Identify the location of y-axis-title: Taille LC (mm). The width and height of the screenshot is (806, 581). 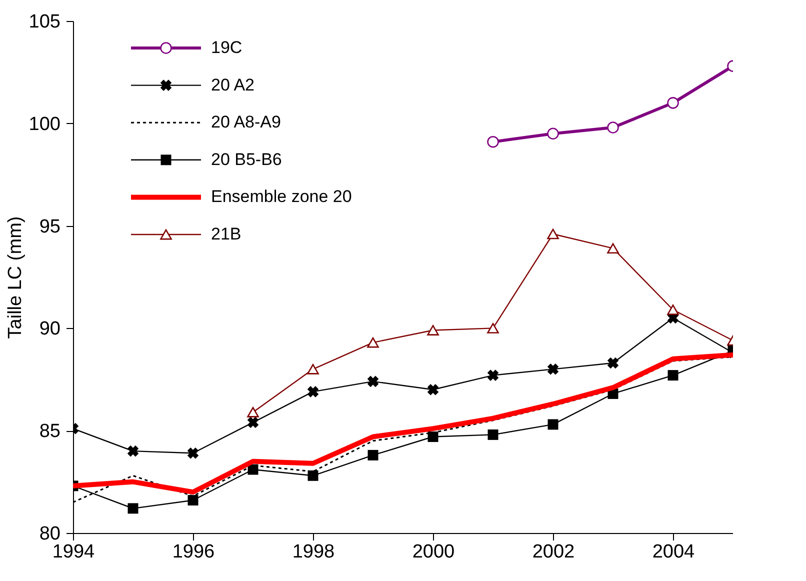
(15, 277).